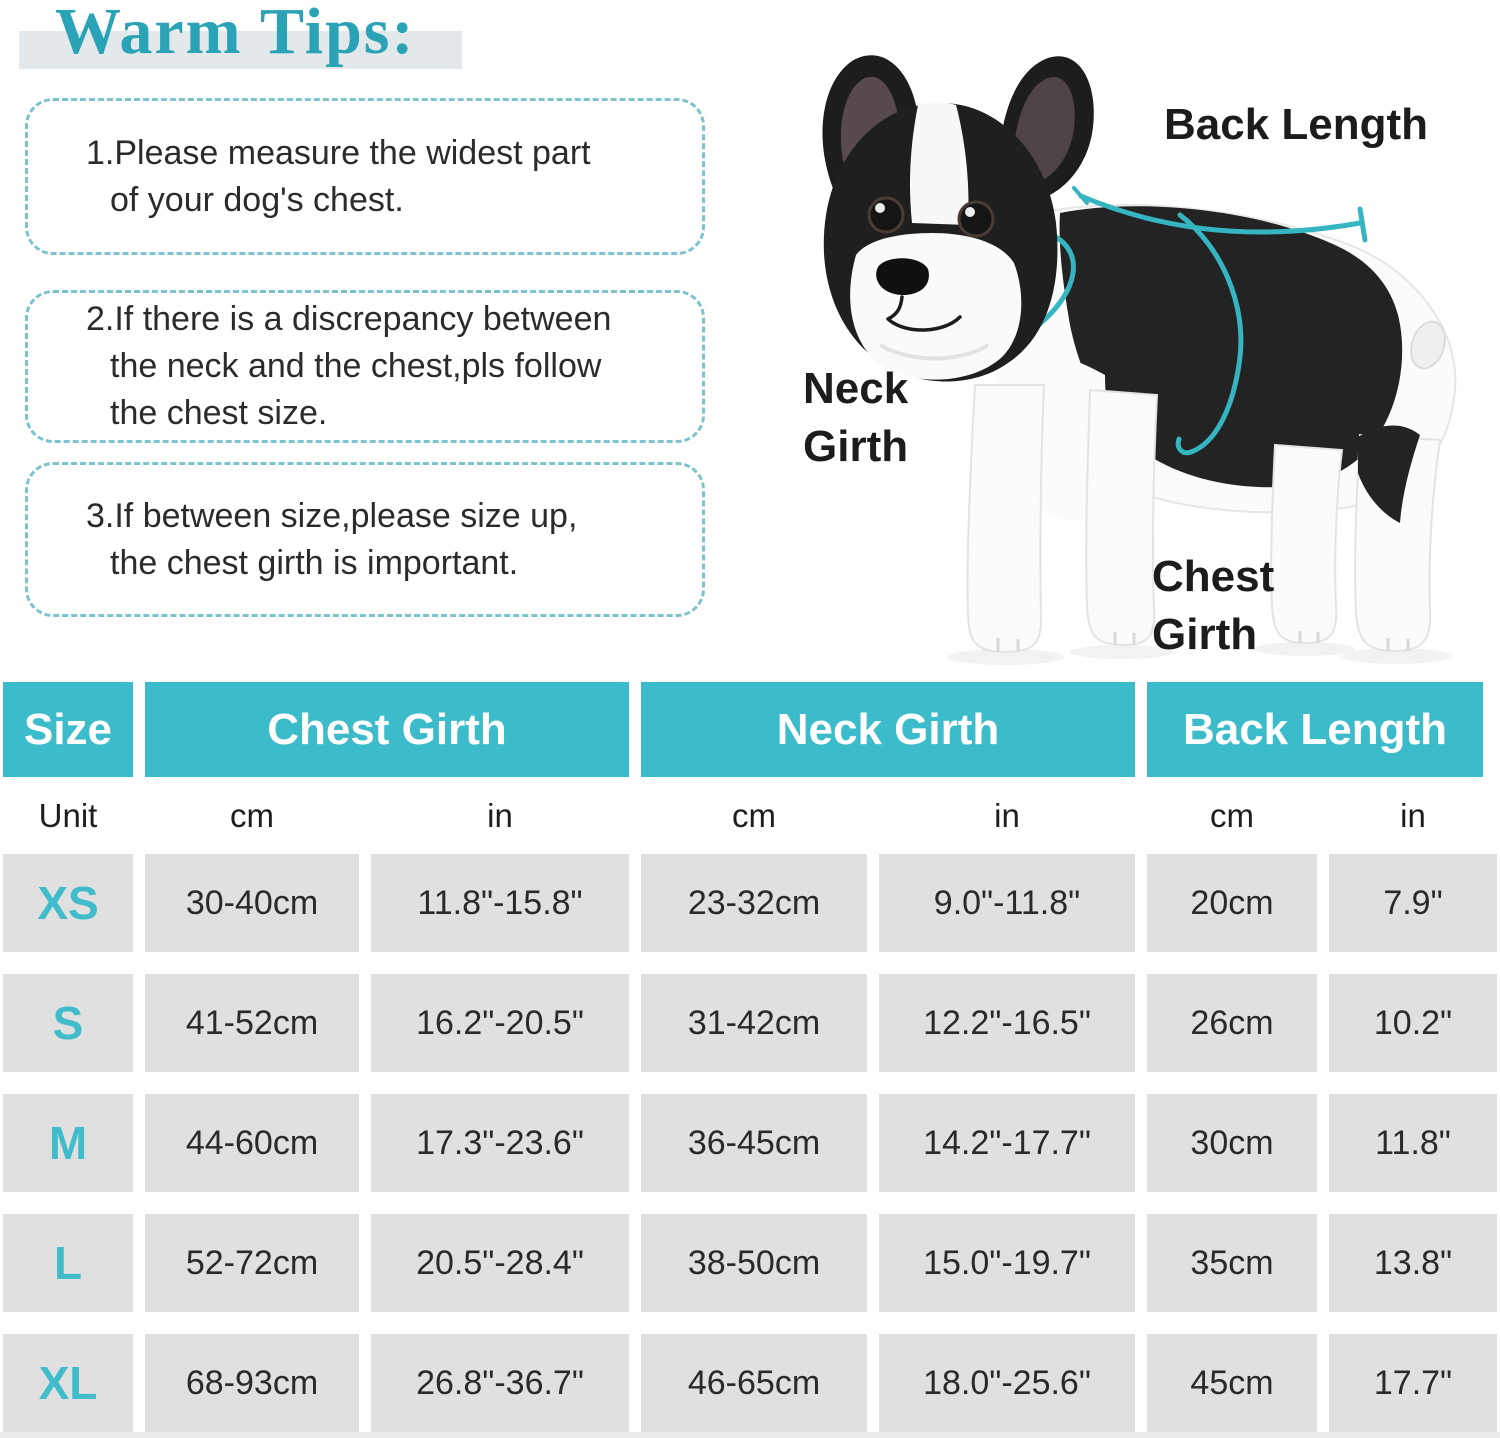  Describe the element at coordinates (68, 815) in the screenshot. I see `unit-label: Unit` at that location.